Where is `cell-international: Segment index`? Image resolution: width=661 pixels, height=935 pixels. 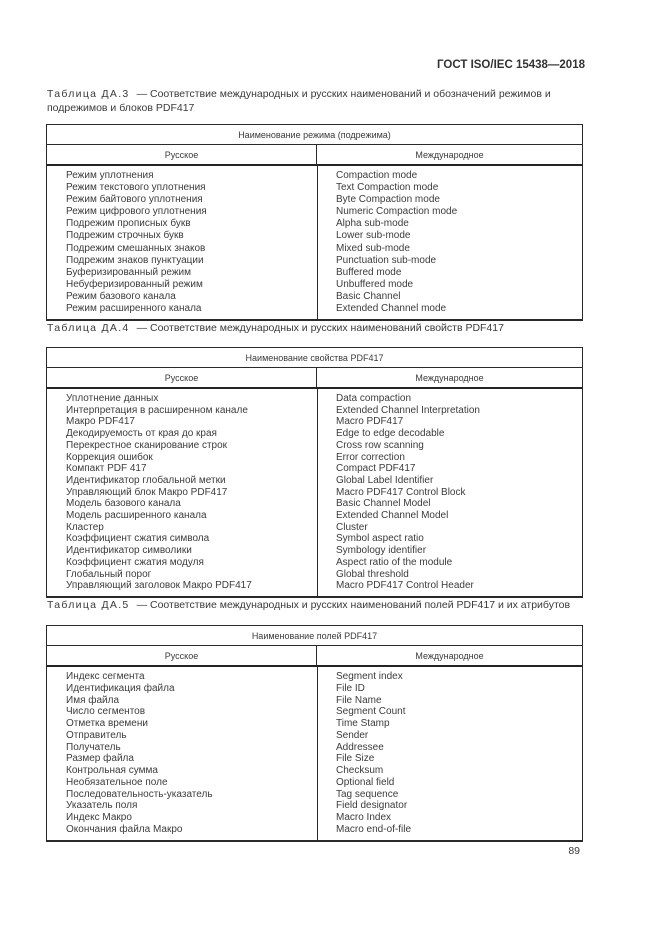
cell-international: Segment index is located at coordinates (369, 676).